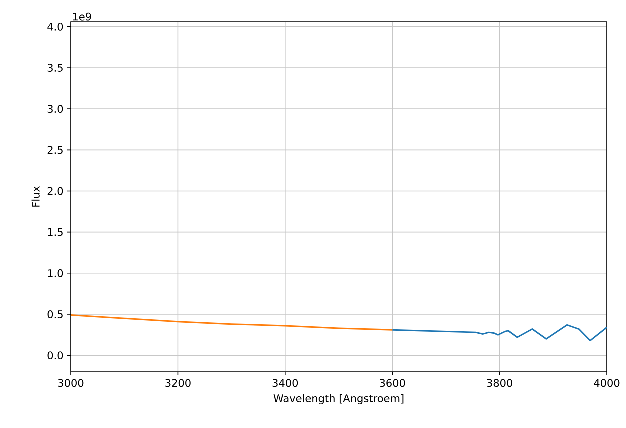 The image size is (626, 428). Describe the element at coordinates (55, 314) in the screenshot. I see `y-tick-label: 0.5` at that location.